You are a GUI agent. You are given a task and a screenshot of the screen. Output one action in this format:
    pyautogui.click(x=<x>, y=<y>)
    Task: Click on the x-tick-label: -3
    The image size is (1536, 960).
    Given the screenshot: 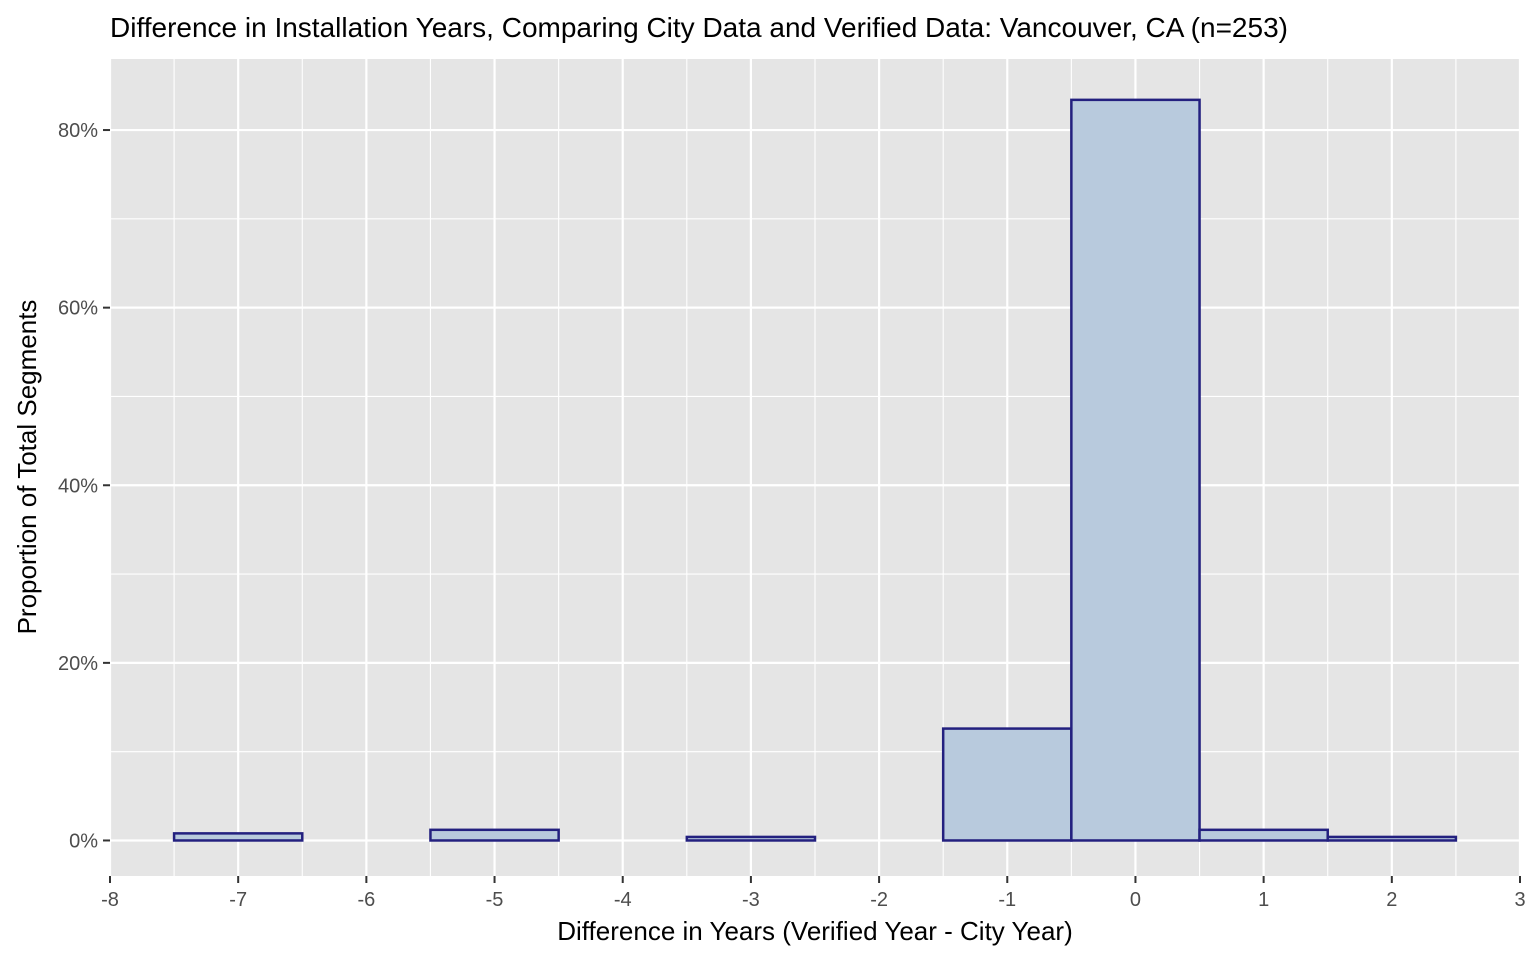 What is the action you would take?
    pyautogui.click(x=751, y=900)
    